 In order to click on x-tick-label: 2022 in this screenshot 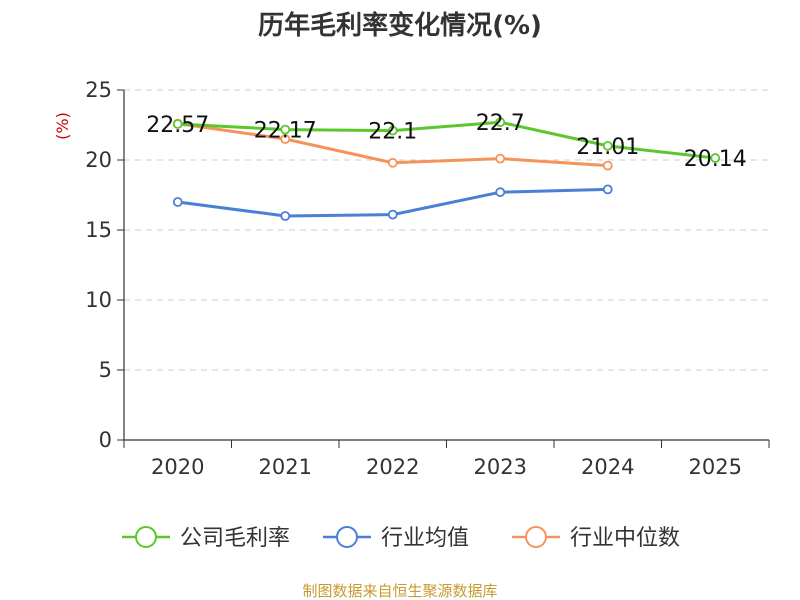, I will do `click(392, 467)`.